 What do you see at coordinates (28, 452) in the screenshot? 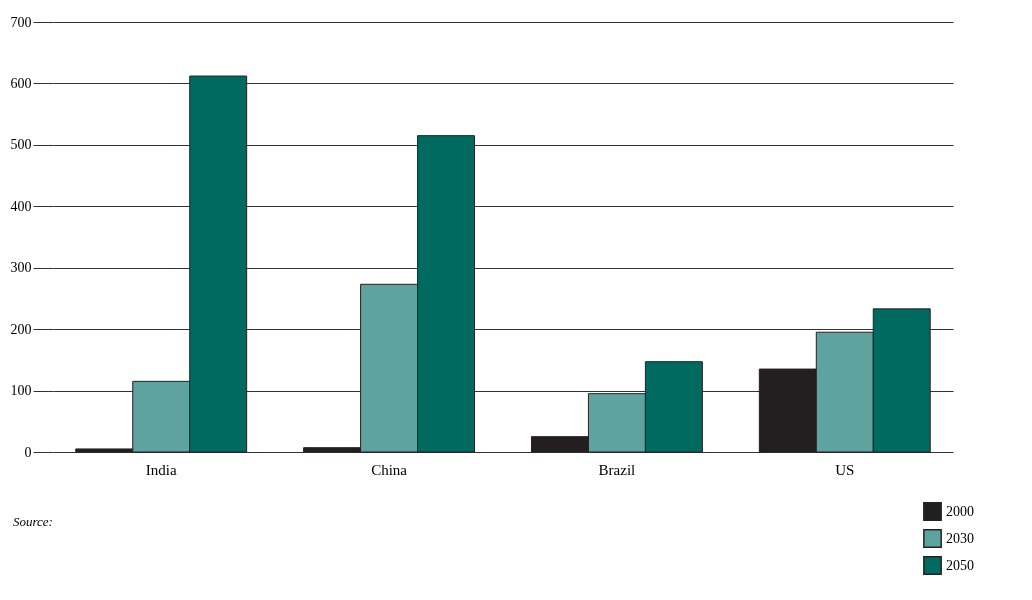
I see `y-tick-label: 0` at bounding box center [28, 452].